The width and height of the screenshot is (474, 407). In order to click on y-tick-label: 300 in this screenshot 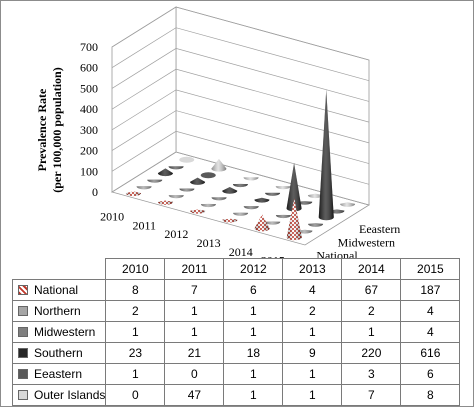, I will do `click(89, 130)`.